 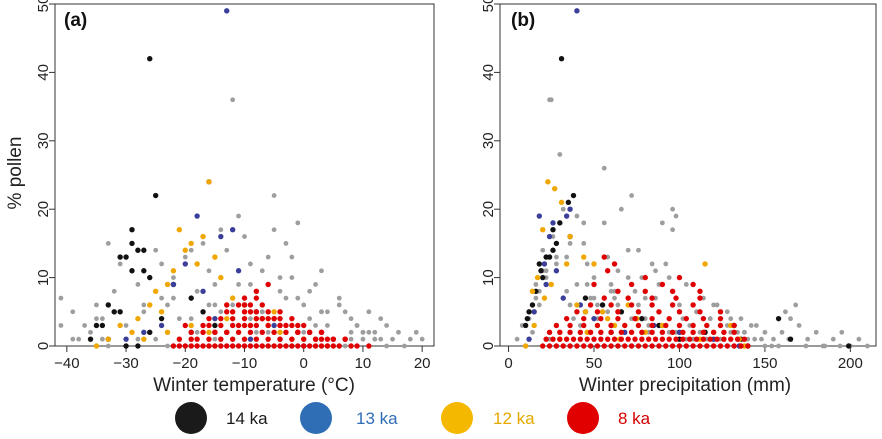 What do you see at coordinates (514, 418) in the screenshot?
I see `legend-label-12ka: 12 ka` at bounding box center [514, 418].